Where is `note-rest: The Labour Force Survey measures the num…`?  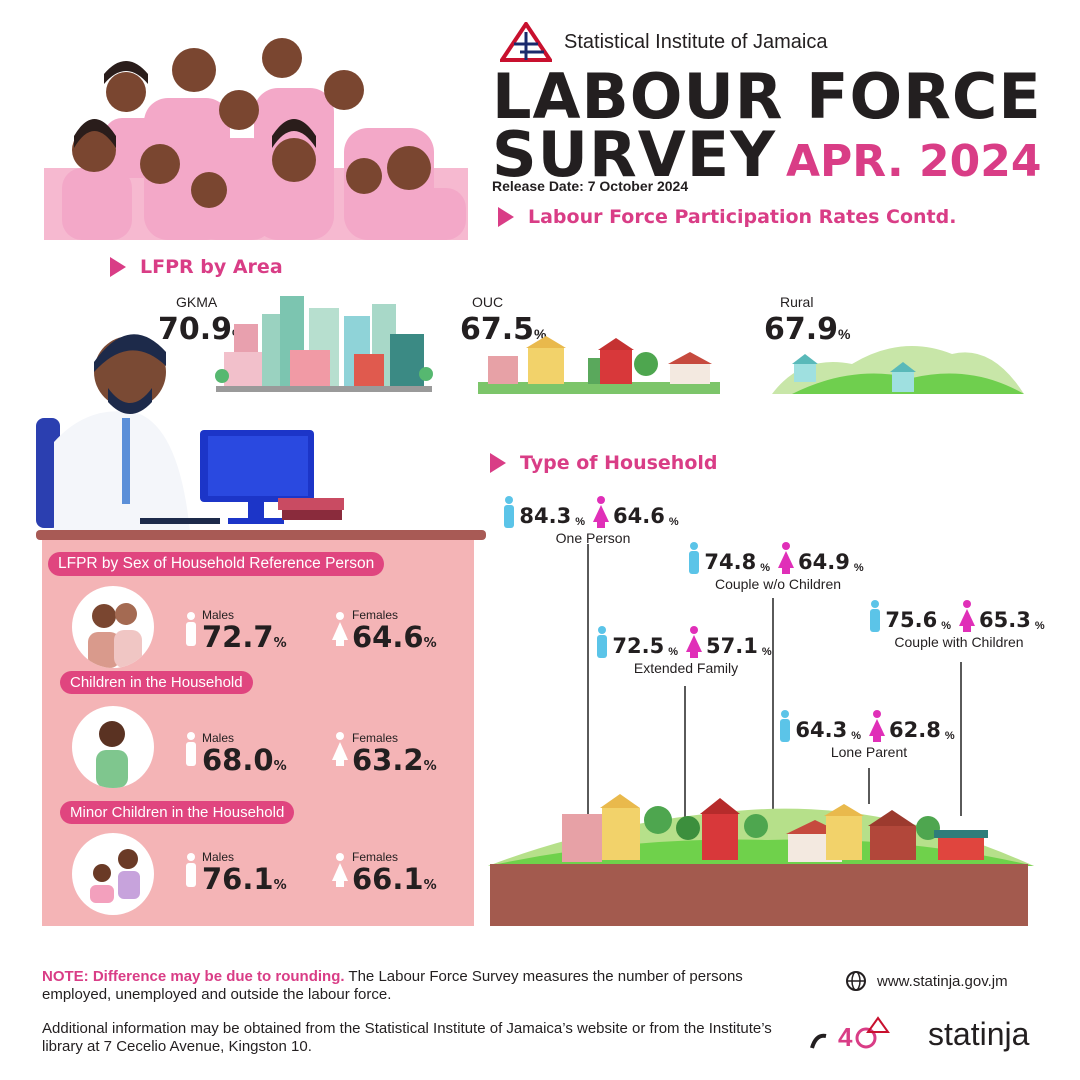
note-rest: The Labour Force Survey measures the num… is located at coordinates (392, 985).